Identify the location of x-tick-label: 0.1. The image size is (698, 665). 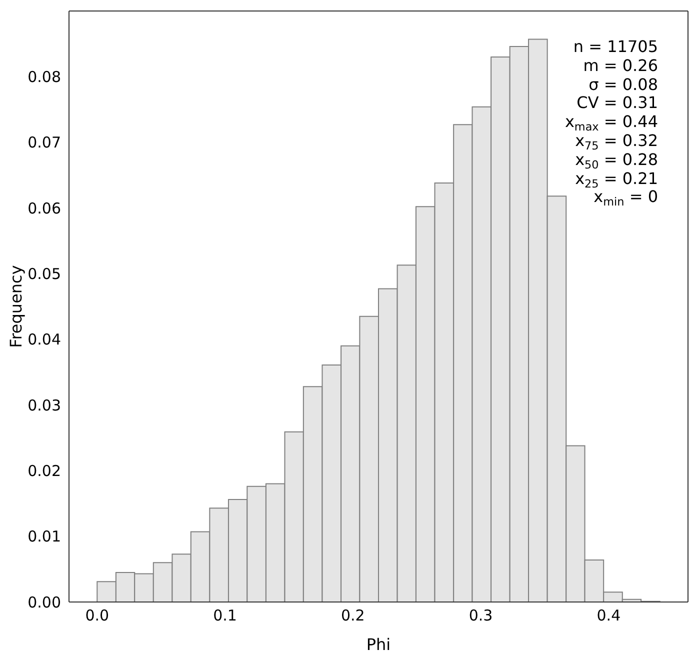
(225, 615).